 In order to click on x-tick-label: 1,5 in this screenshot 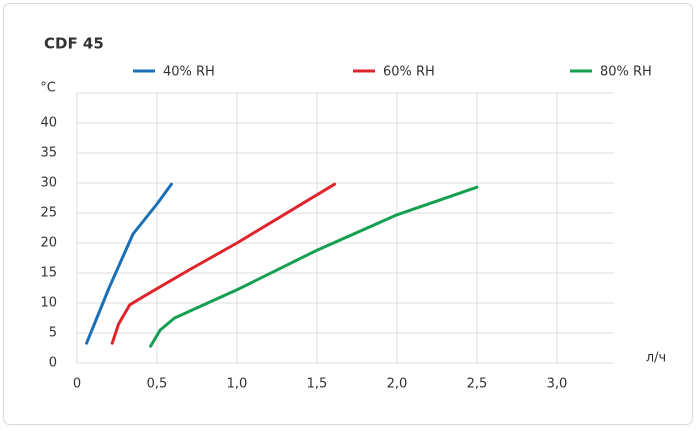, I will do `click(317, 384)`.